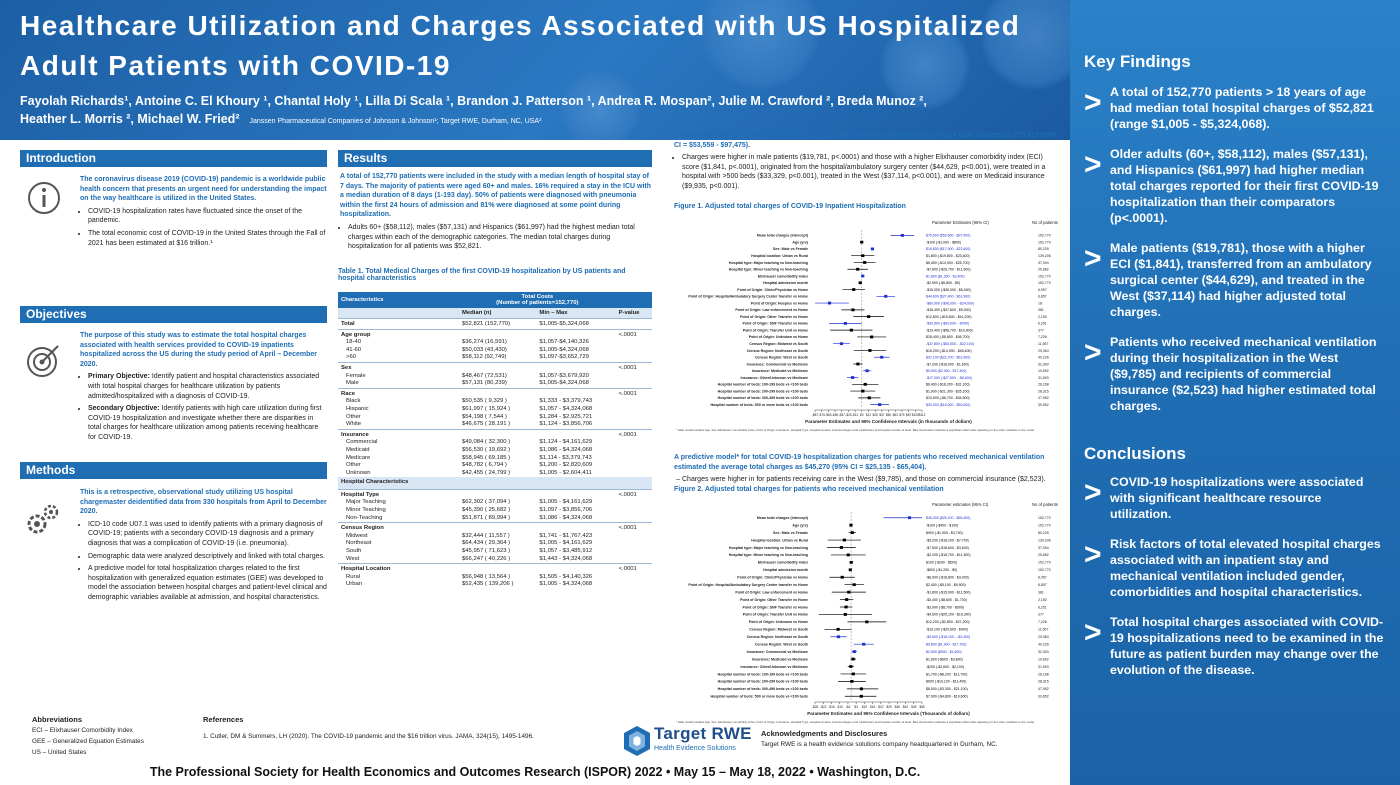 The height and width of the screenshot is (785, 1400). What do you see at coordinates (486, 543) in the screenshot?
I see `row-median: $64,434 ( 29,364 )` at bounding box center [486, 543].